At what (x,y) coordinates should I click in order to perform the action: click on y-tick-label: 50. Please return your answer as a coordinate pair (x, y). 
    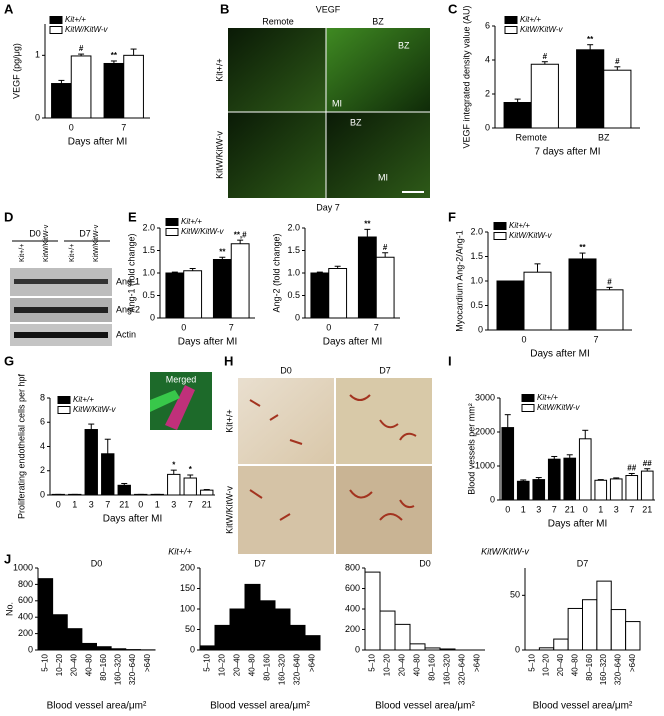
    Looking at the image, I should click on (515, 595).